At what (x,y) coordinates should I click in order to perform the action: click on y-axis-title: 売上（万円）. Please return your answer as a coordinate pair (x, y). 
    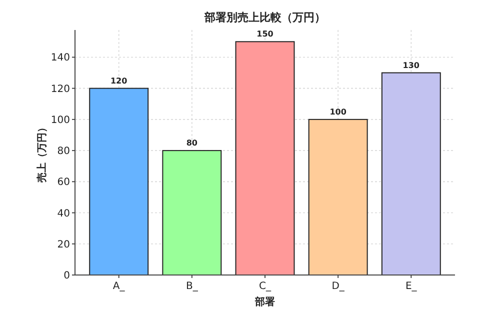
    Looking at the image, I should click on (42, 152).